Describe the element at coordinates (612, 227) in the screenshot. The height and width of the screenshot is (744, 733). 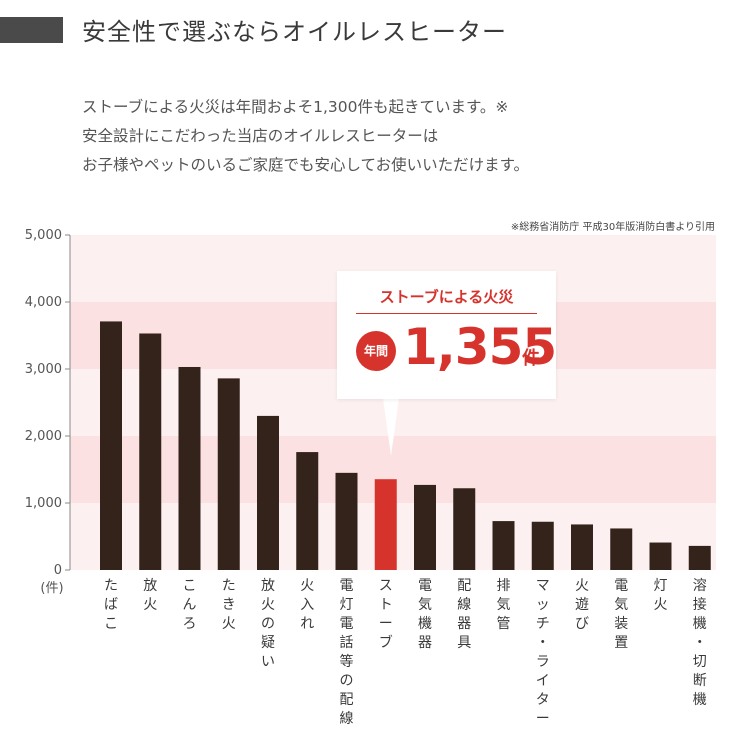
I see `source-note: ※総務省消防庁 平成30年版消防白書より引用` at that location.